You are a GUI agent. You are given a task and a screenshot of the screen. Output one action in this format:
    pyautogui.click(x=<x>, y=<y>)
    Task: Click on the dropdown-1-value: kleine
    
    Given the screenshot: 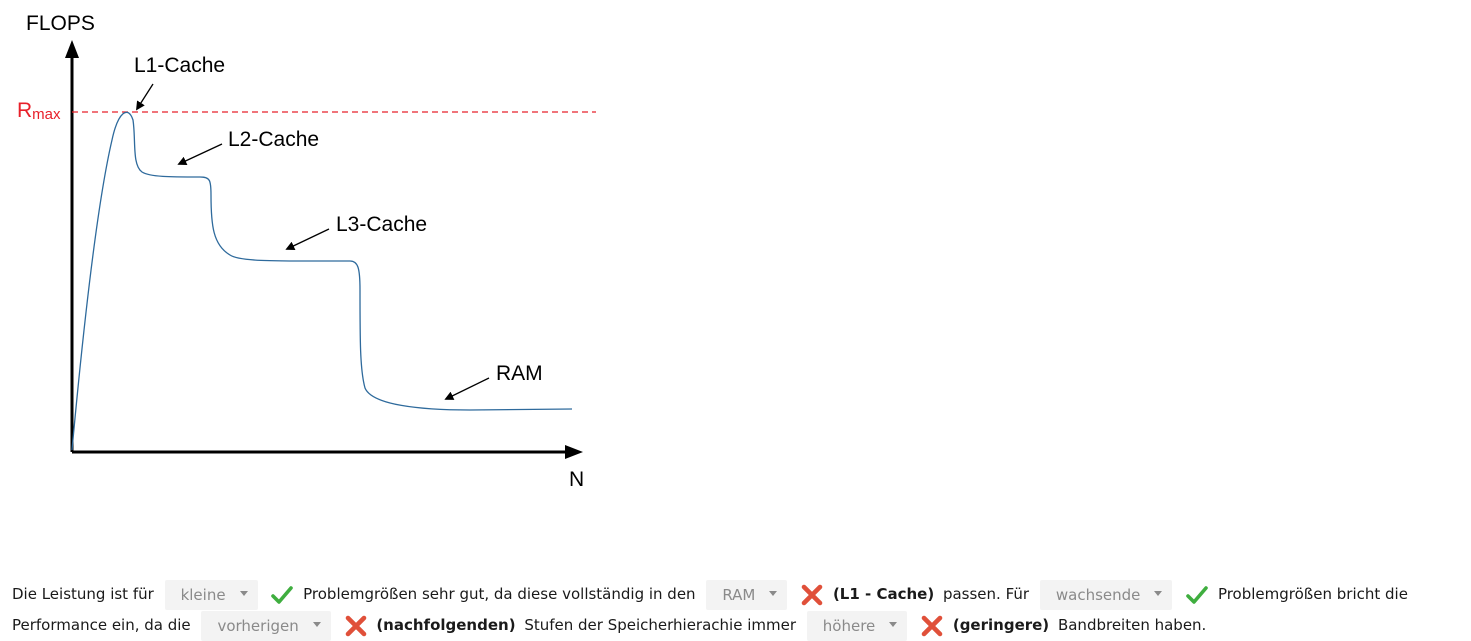 What is the action you would take?
    pyautogui.click(x=203, y=594)
    